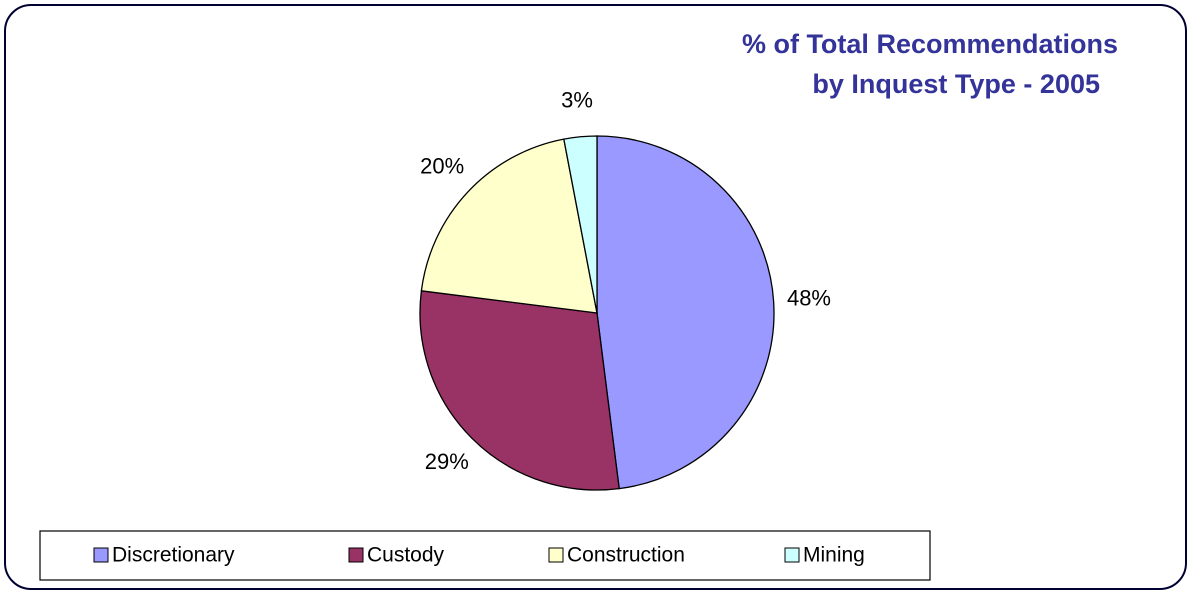  Describe the element at coordinates (173, 555) in the screenshot. I see `legend-label: Discretionary` at that location.